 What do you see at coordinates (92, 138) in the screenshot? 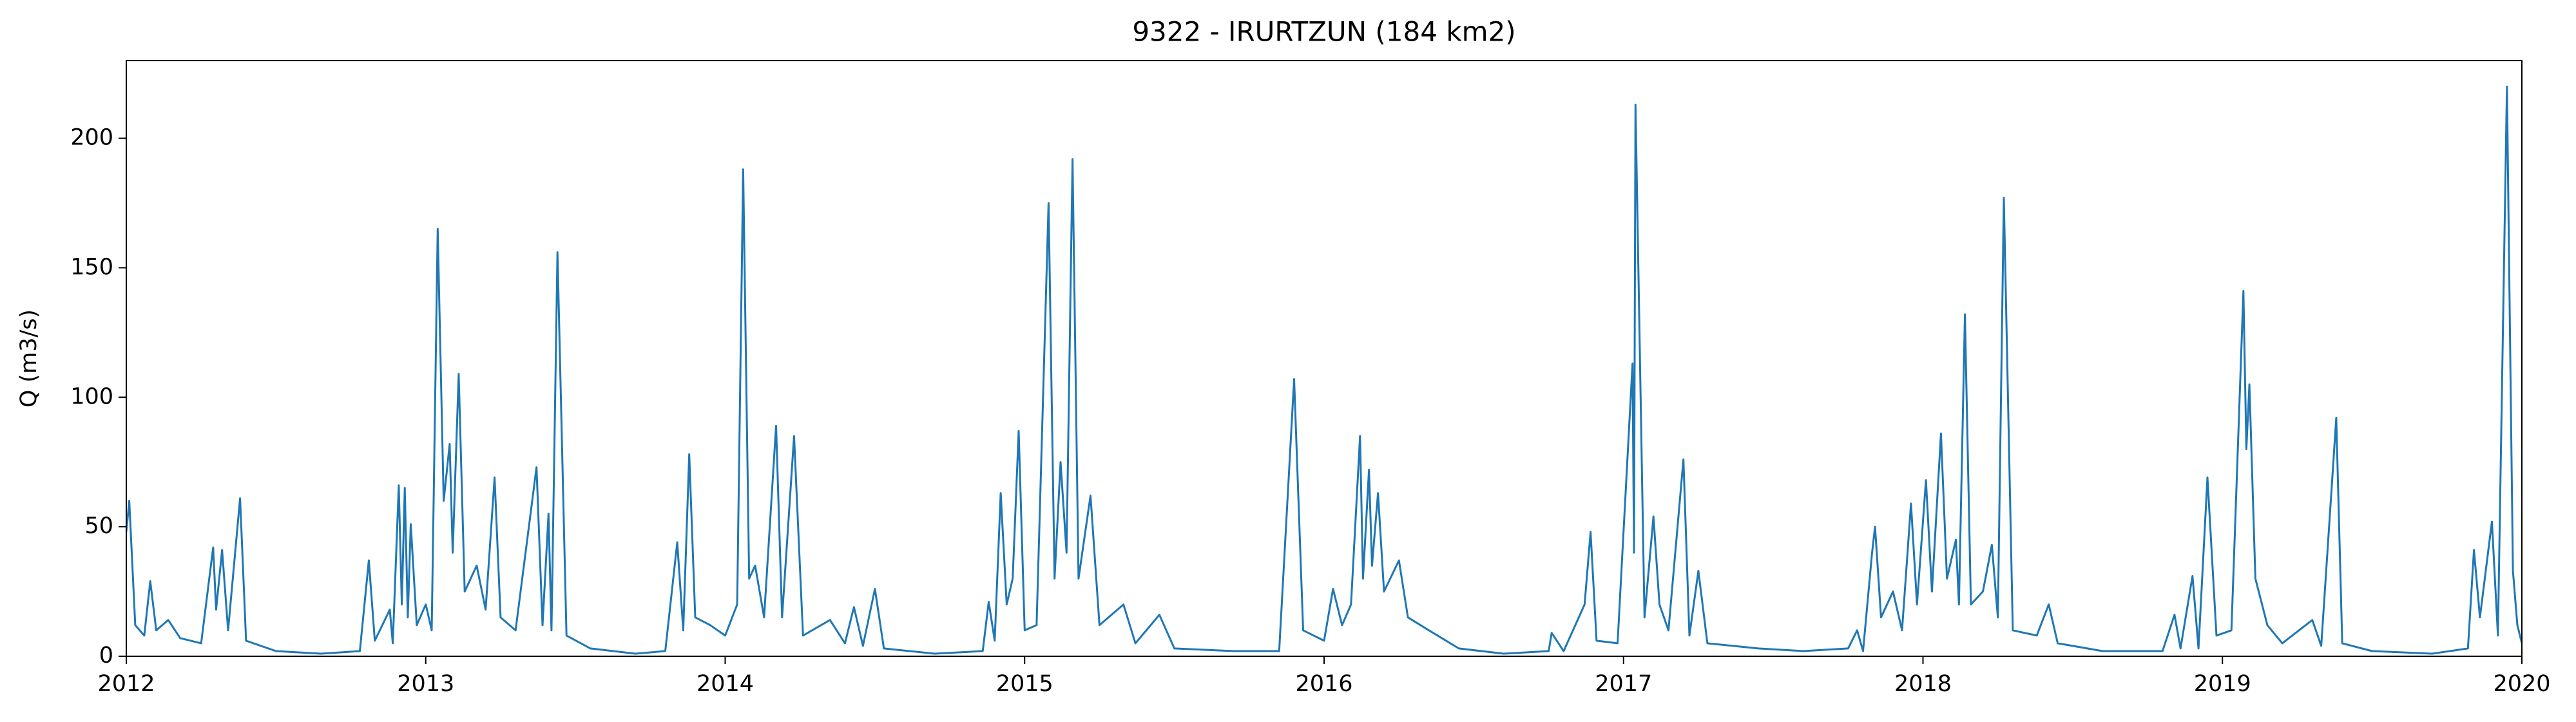
I see `y-tick-label: 200` at bounding box center [92, 138].